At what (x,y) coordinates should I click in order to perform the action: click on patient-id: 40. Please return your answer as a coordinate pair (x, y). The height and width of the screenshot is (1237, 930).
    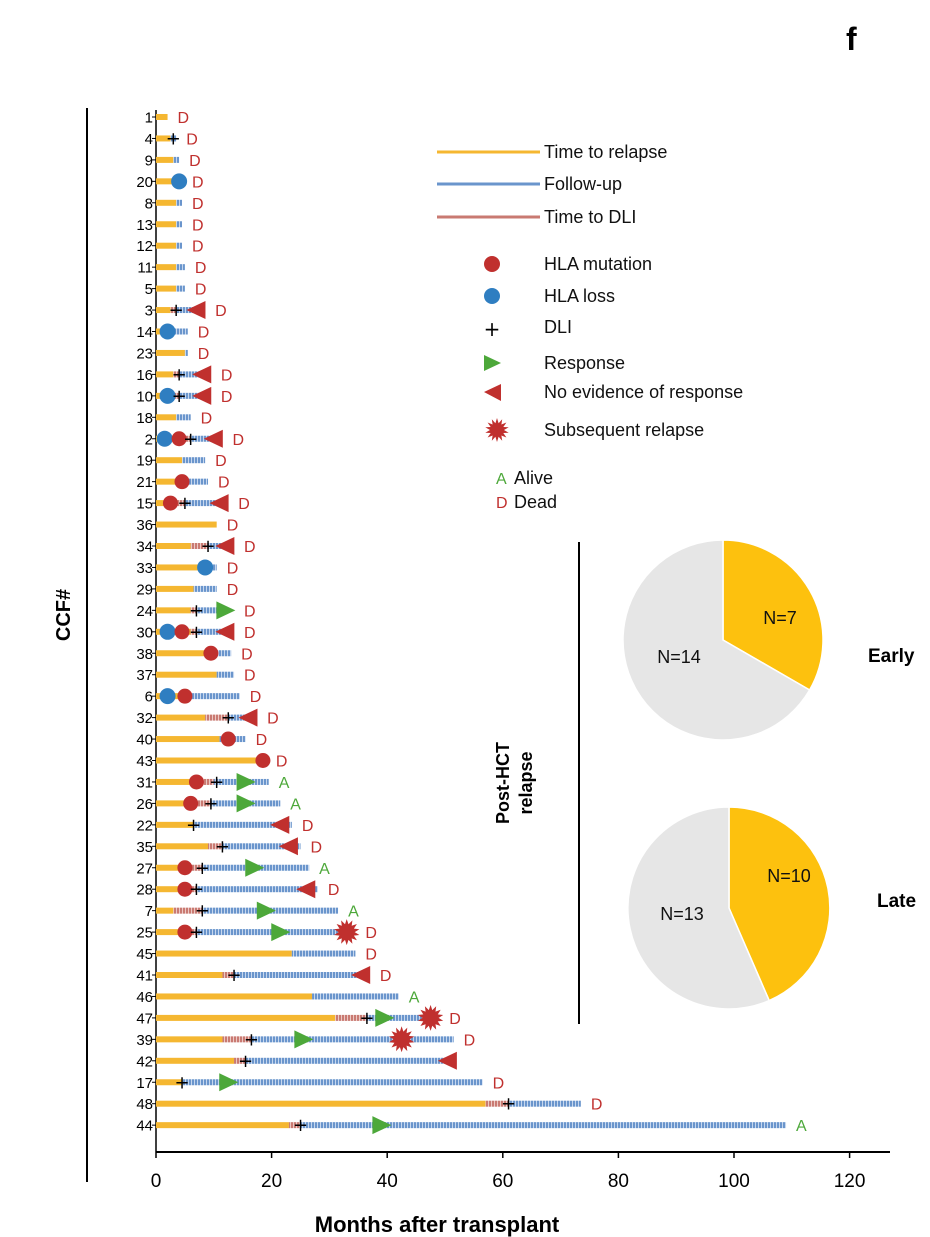
    Looking at the image, I should click on (144, 740).